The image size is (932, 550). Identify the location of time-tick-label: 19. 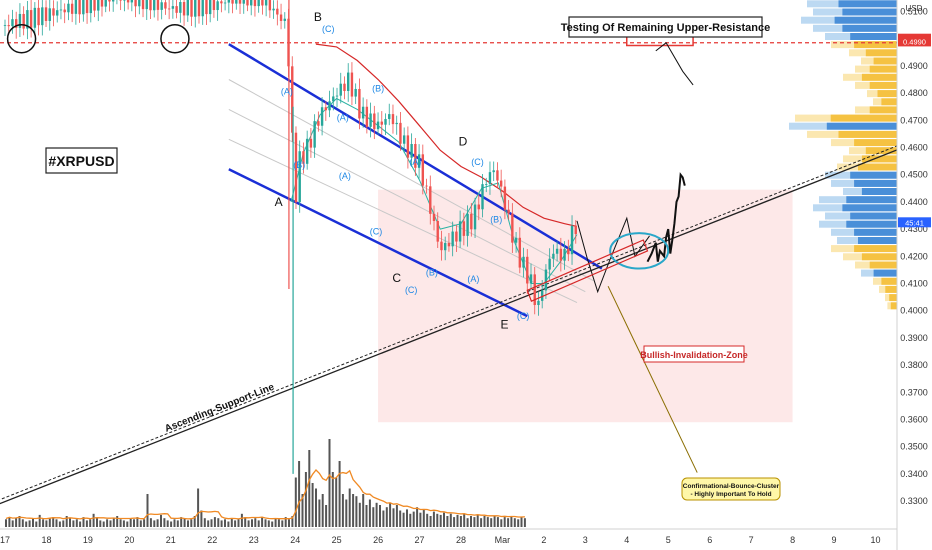
(88, 540).